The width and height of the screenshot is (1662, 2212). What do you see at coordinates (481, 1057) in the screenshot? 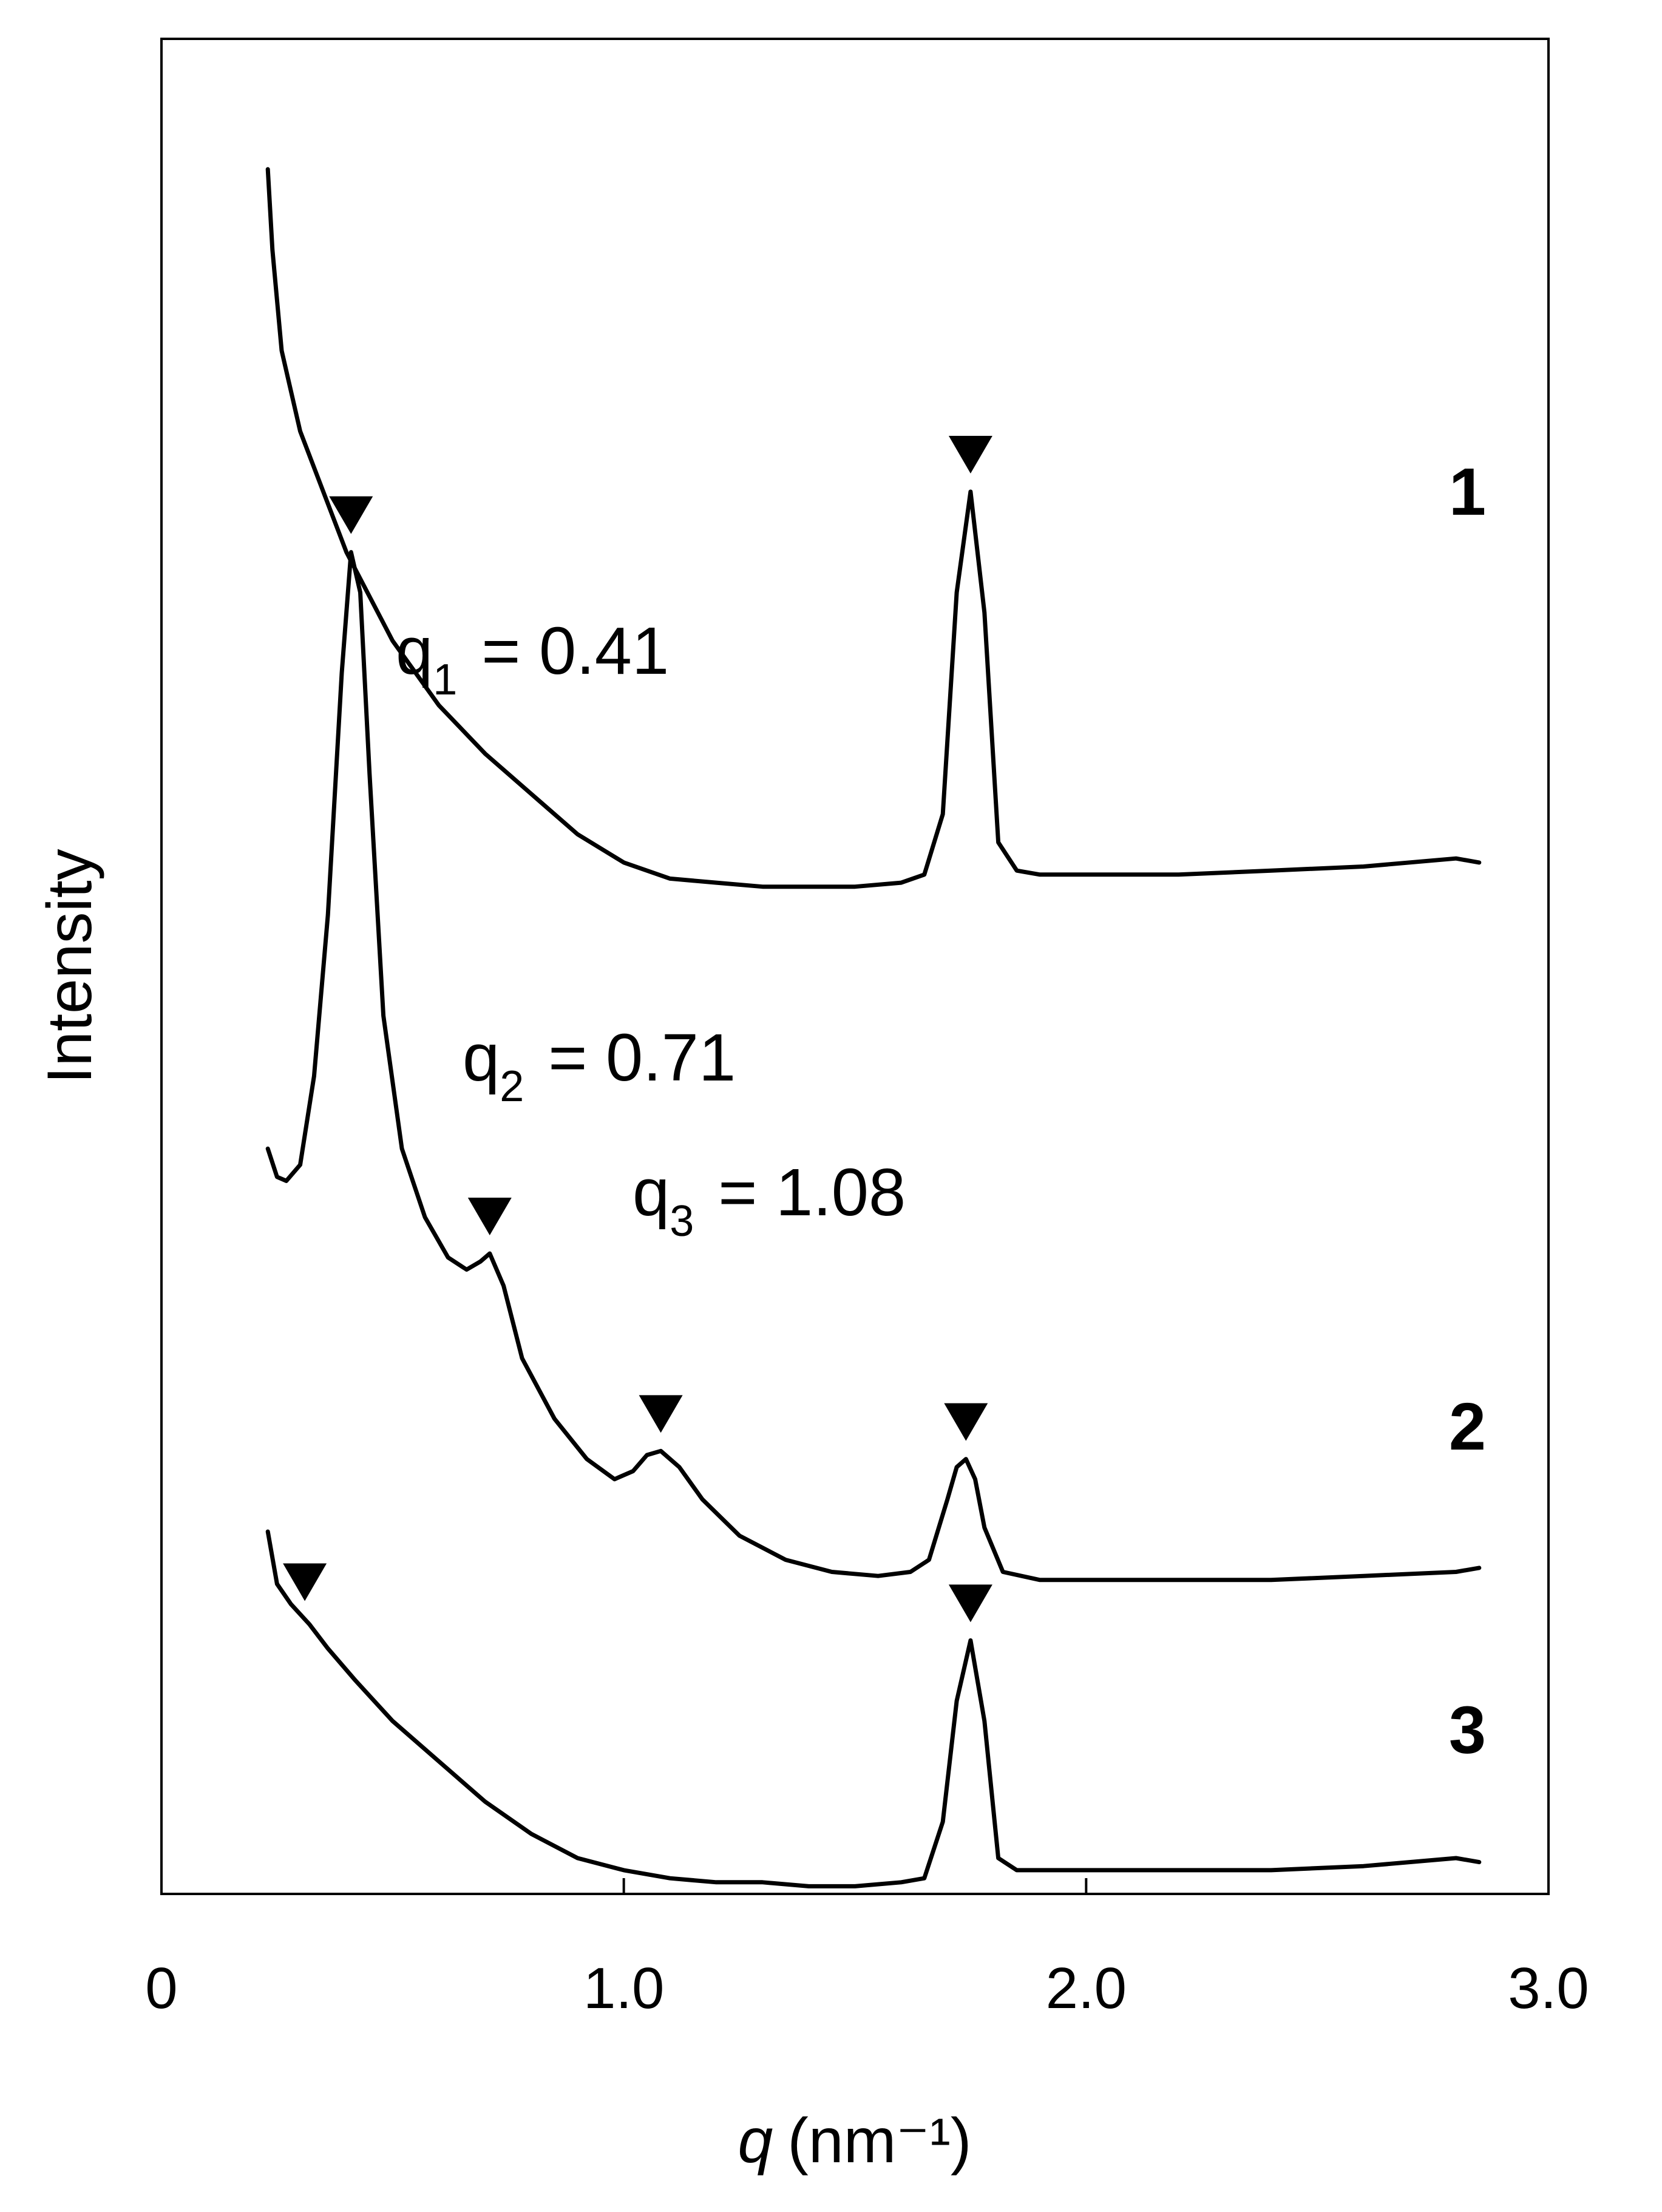
I see `annotation-q2-symbol: q` at bounding box center [481, 1057].